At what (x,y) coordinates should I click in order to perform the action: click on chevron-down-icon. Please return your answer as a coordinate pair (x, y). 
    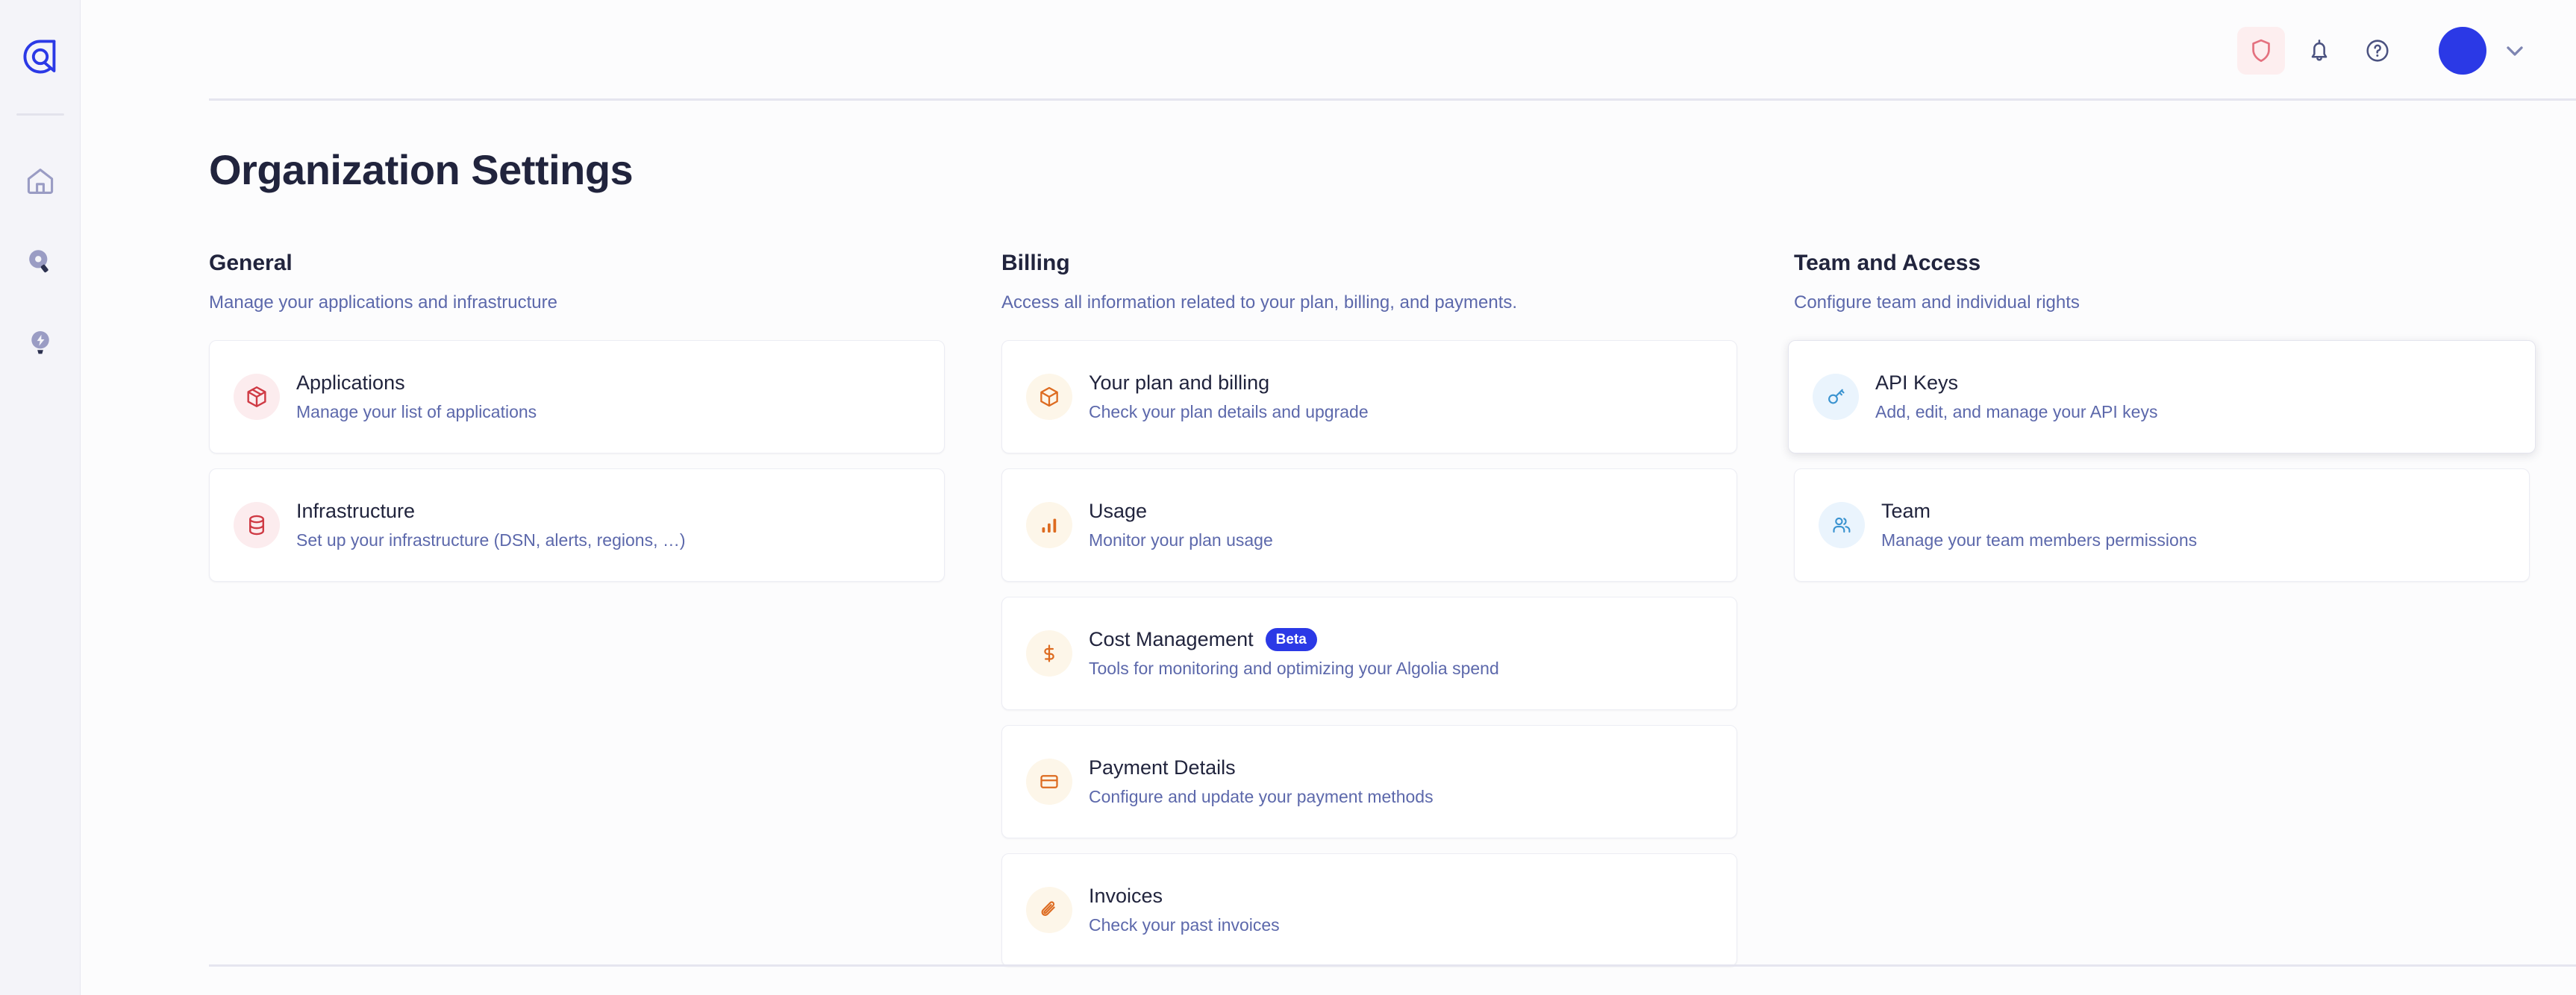
    Looking at the image, I should click on (2515, 51).